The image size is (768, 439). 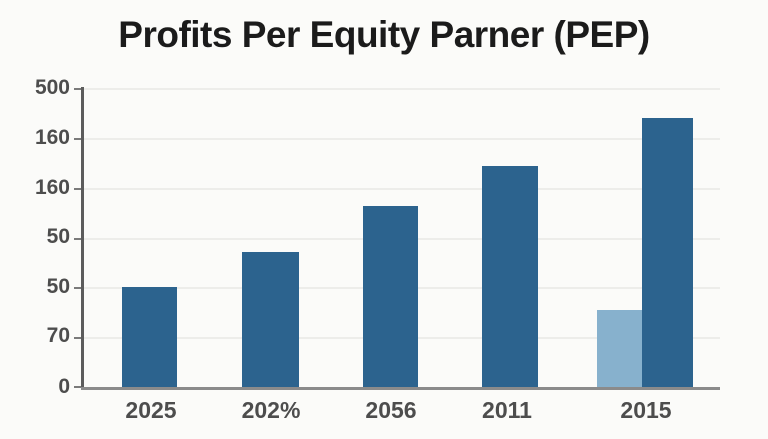 I want to click on y-tick-label: 0, so click(x=64, y=386).